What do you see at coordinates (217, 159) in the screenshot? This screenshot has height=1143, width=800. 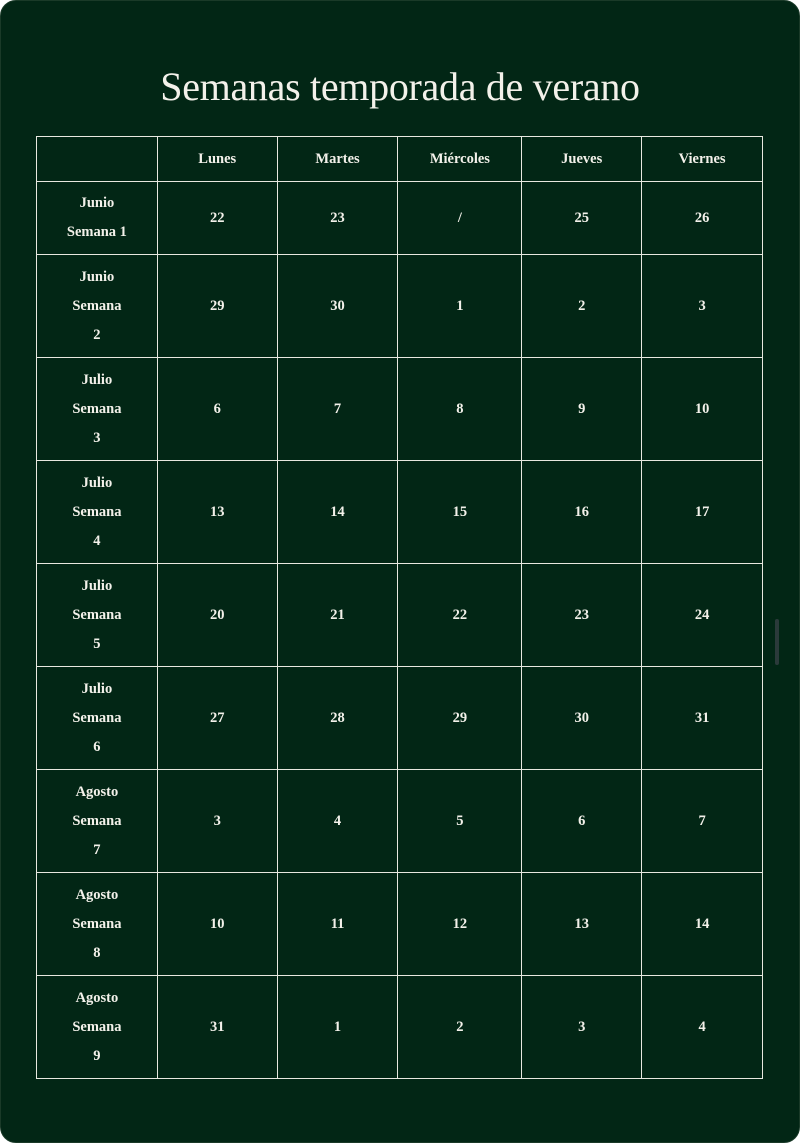 I see `header-lunes: Lunes` at bounding box center [217, 159].